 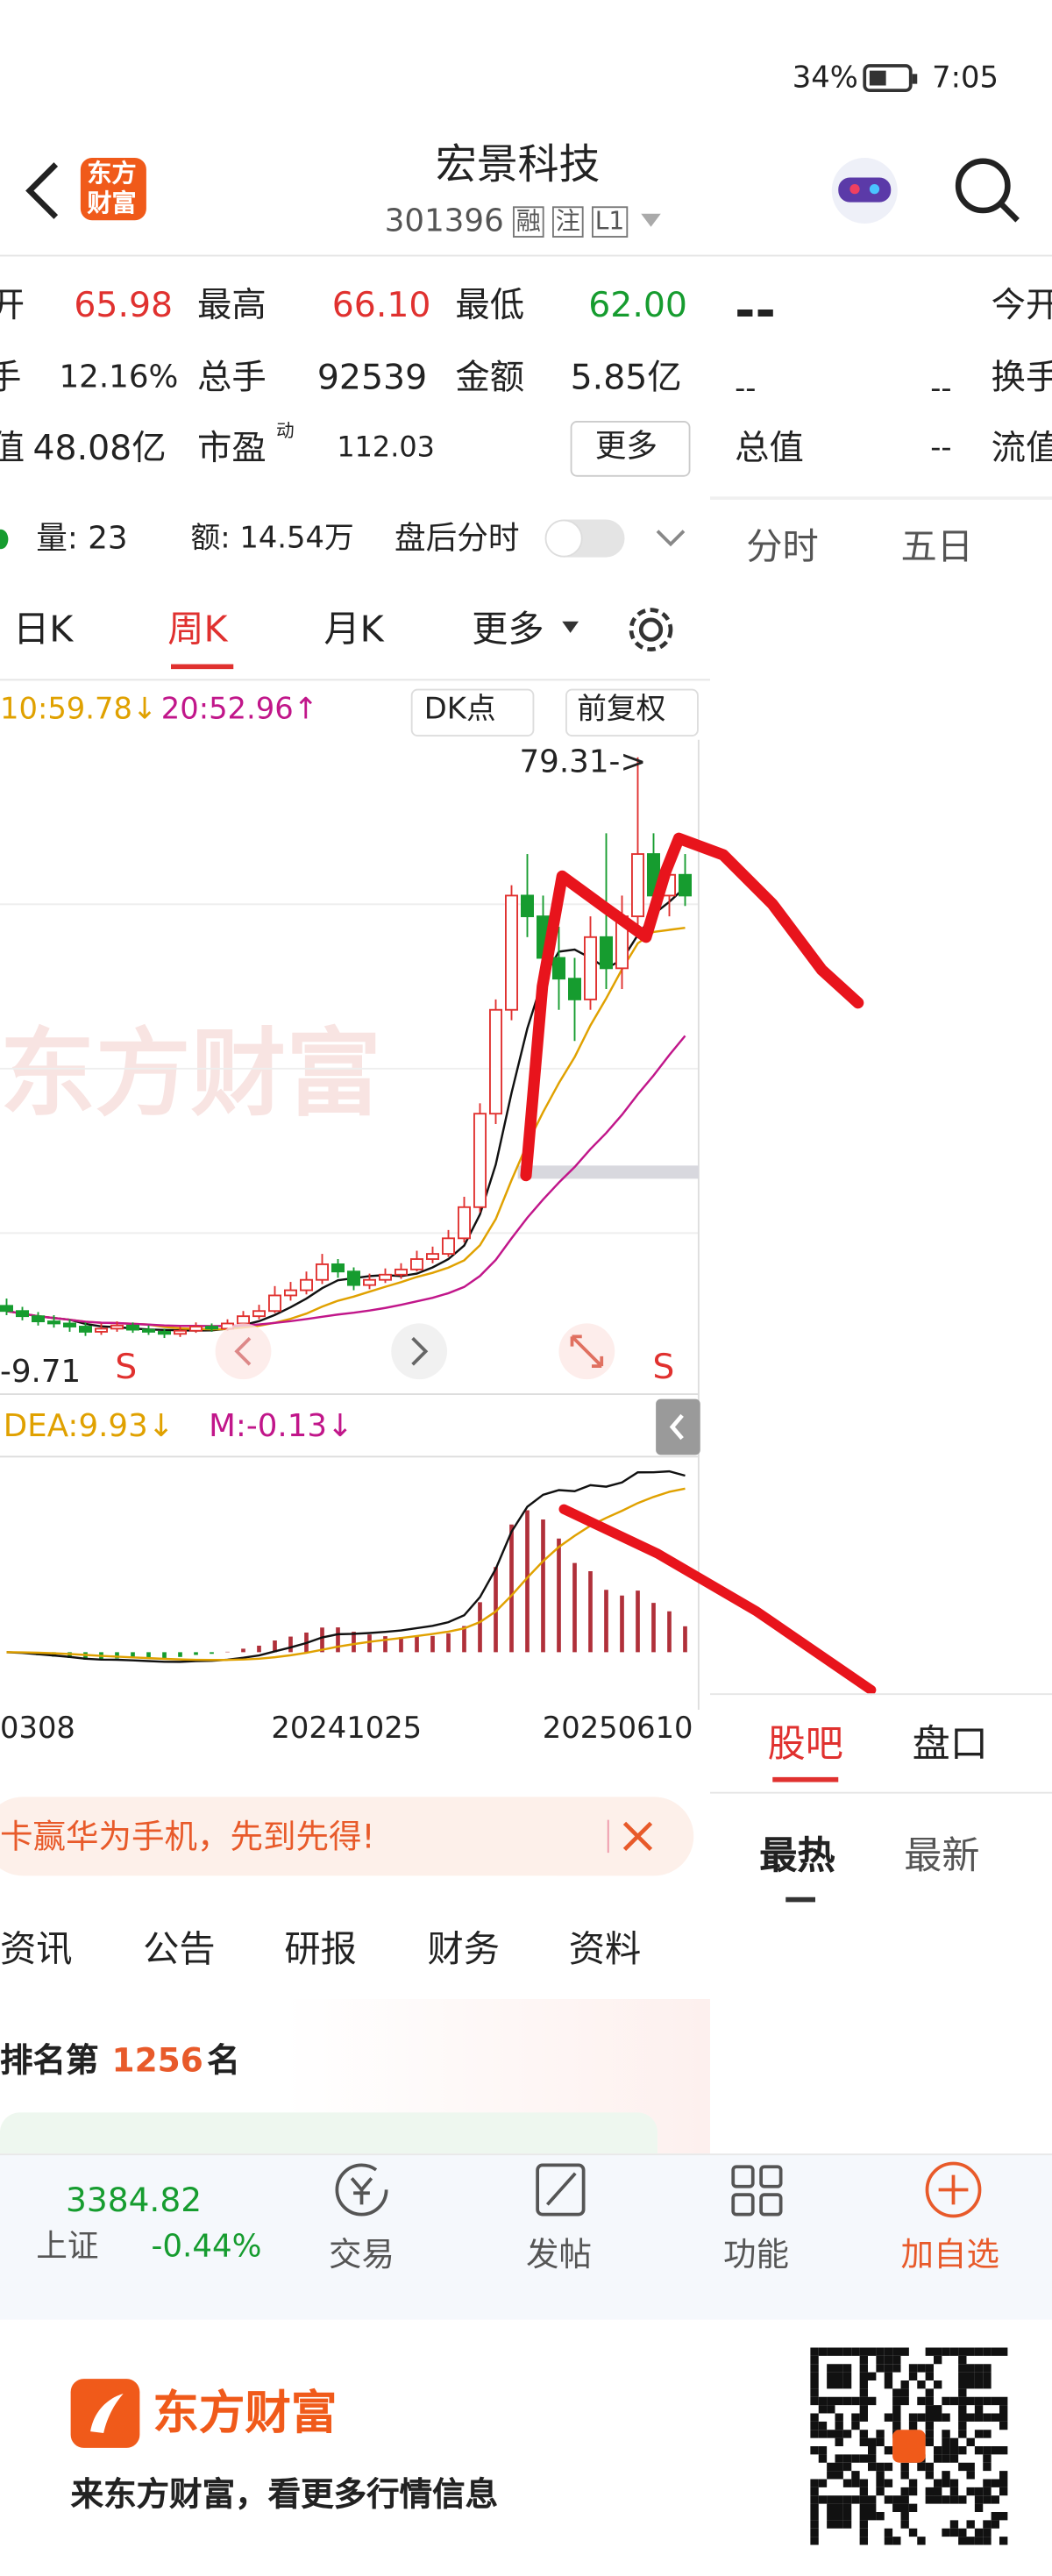 I want to click on action: 加自选, so click(x=950, y=2254).